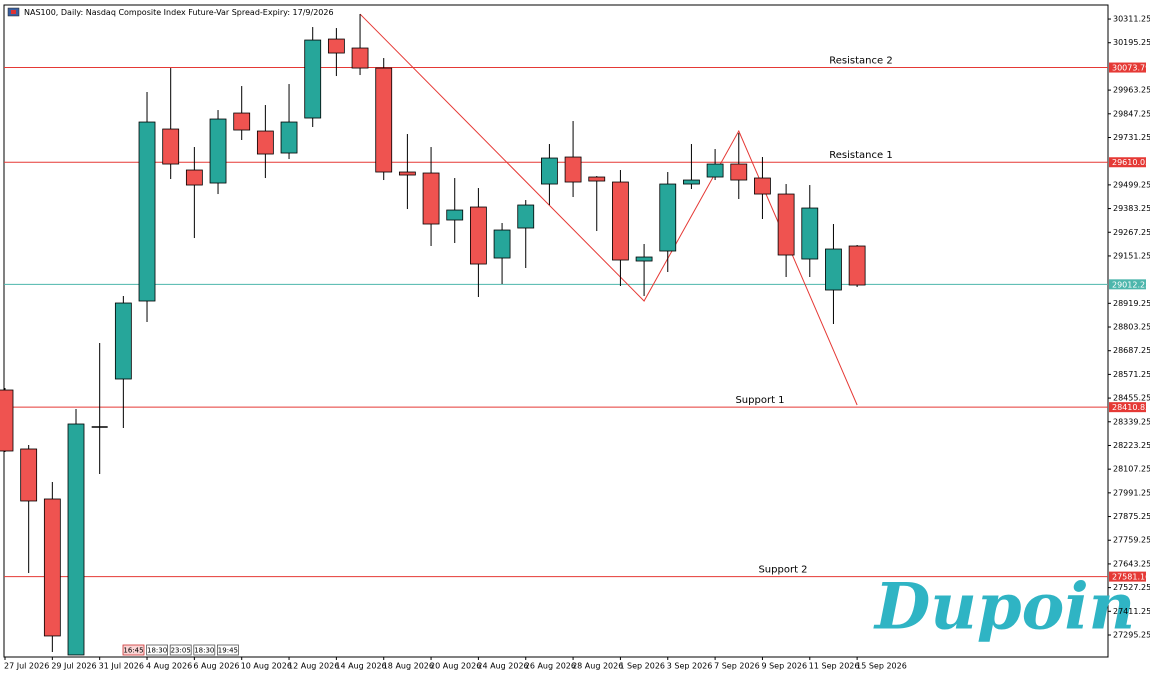  What do you see at coordinates (1131, 162) in the screenshot?
I see `price-label: 29610.05` at bounding box center [1131, 162].